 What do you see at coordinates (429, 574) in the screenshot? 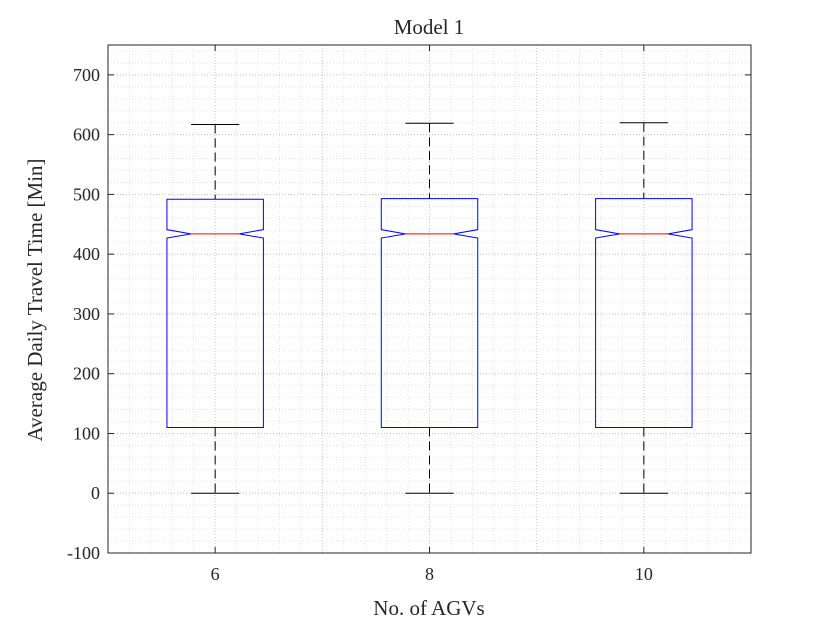
I see `x-tick-label: 8` at bounding box center [429, 574].